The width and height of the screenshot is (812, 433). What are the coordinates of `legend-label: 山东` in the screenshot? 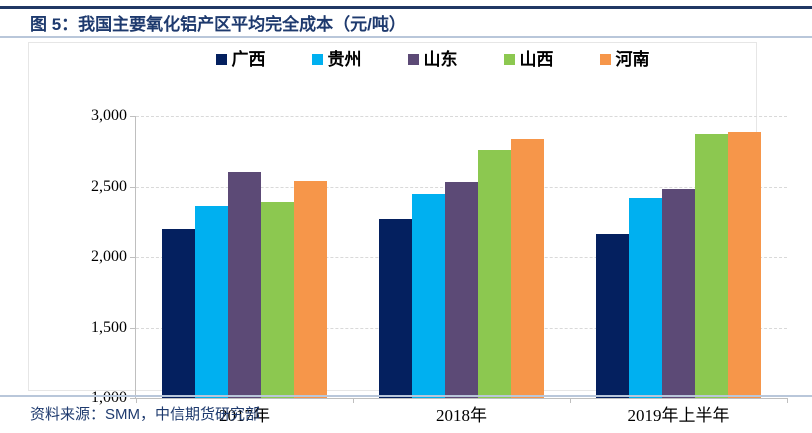 It's located at (440, 59).